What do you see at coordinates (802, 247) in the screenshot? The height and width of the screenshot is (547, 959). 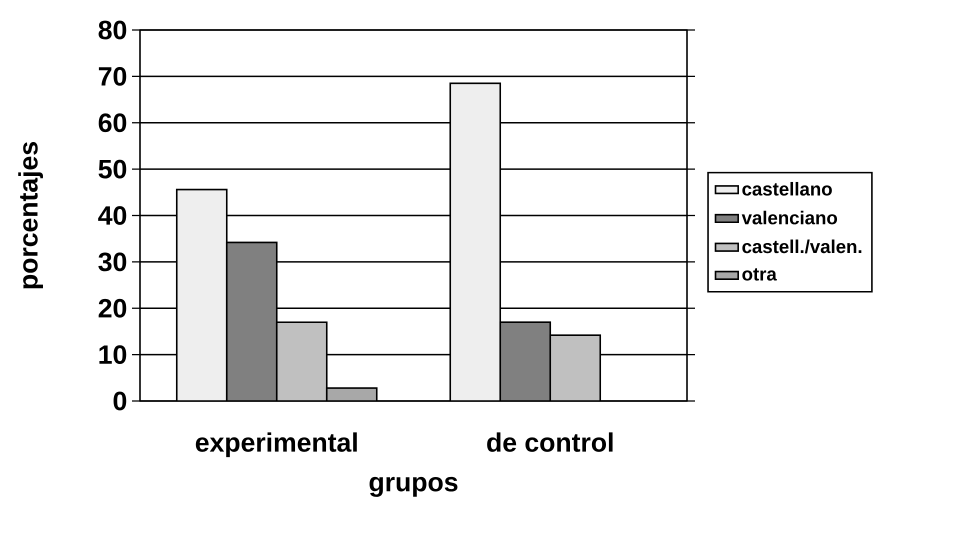 I see `legend-label: castell./valen.` at bounding box center [802, 247].